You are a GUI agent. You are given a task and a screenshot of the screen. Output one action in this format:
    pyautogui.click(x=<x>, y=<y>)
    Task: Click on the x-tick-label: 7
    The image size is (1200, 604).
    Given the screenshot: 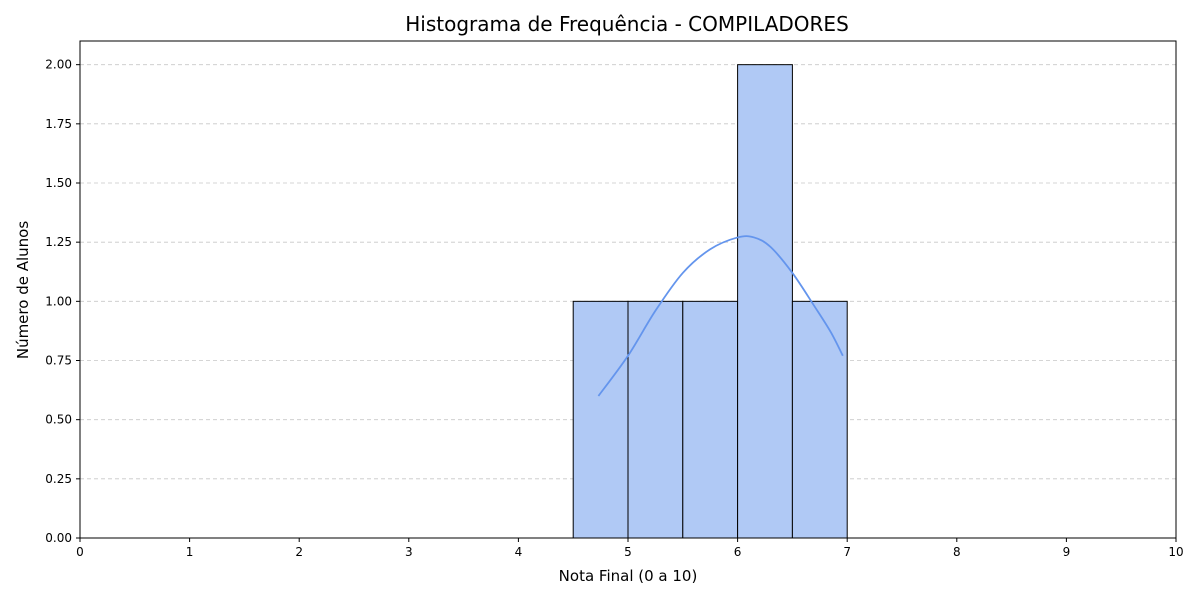 What is the action you would take?
    pyautogui.click(x=847, y=552)
    